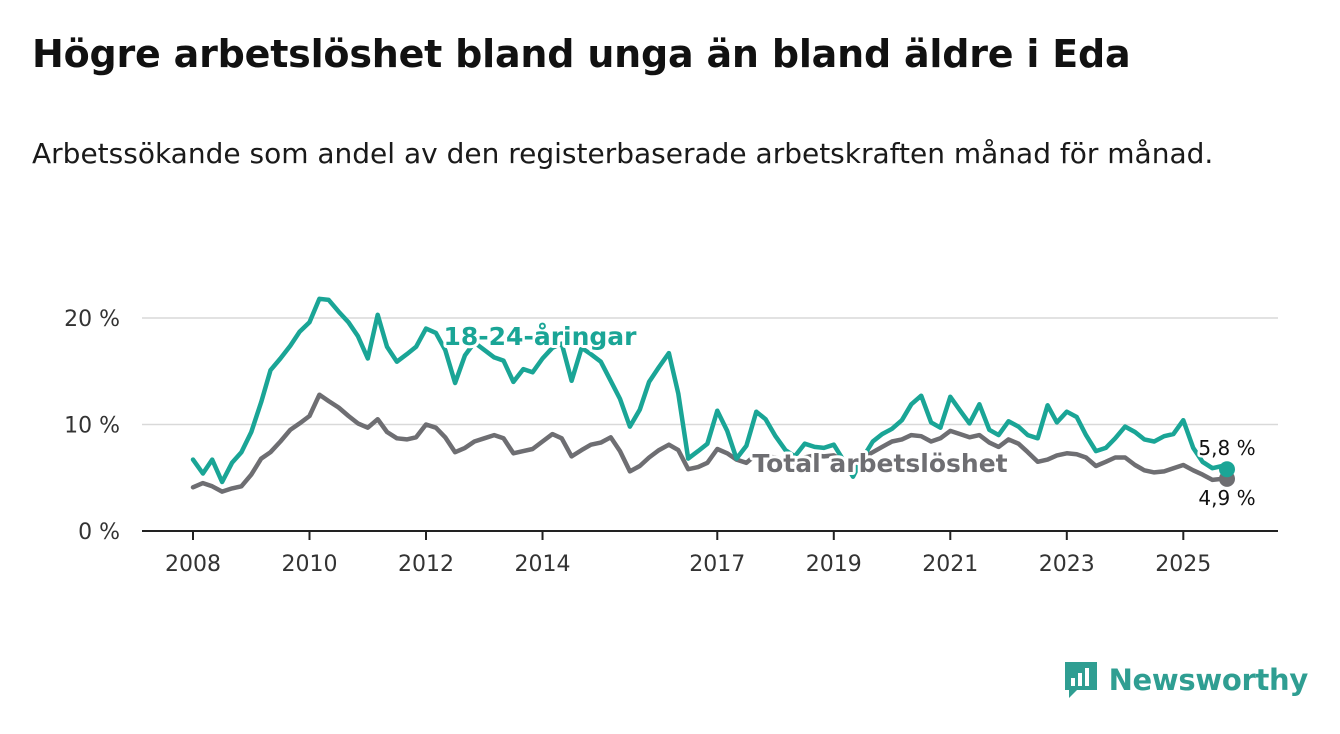  What do you see at coordinates (541, 336) in the screenshot?
I see `series-label-youth: 18-24-åringar` at bounding box center [541, 336].